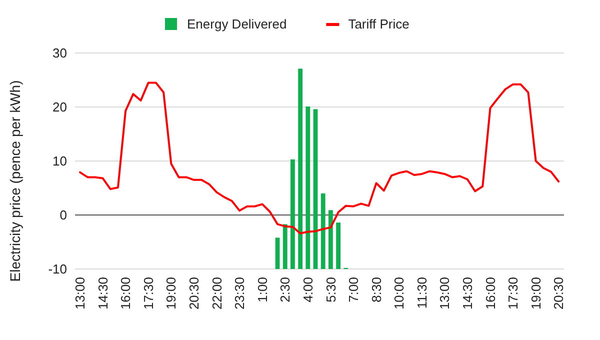 The image size is (600, 340). Describe the element at coordinates (57, 269) in the screenshot. I see `y-tick-label: -10` at that location.